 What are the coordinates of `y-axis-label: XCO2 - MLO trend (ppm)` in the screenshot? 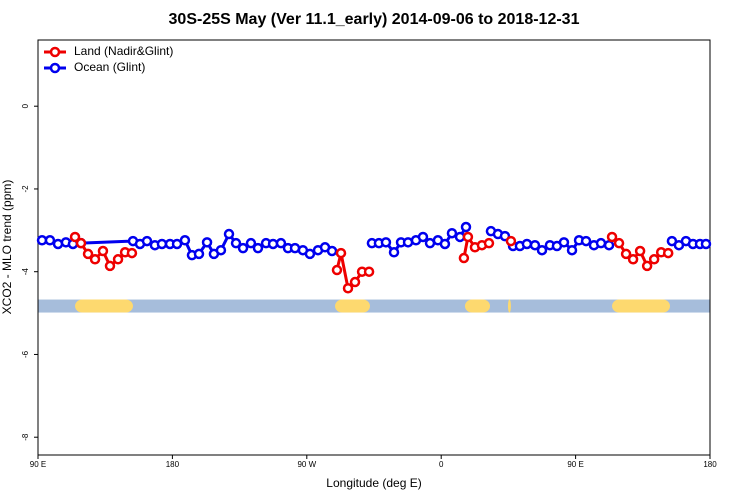 It's located at (7, 247).